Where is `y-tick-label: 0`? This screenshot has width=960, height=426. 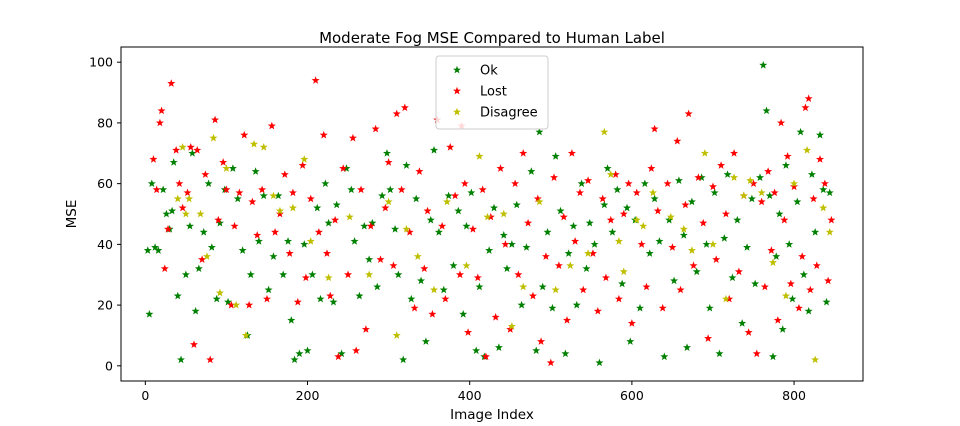 y-tick-label: 0 is located at coordinates (109, 365).